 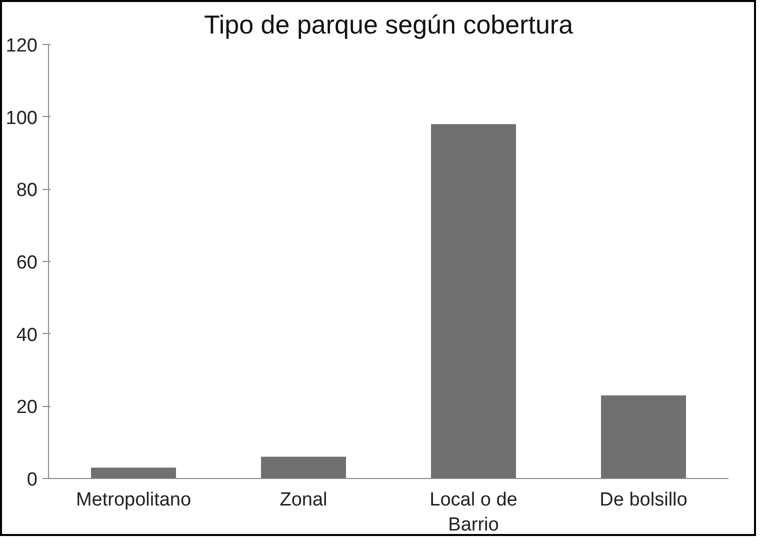 What do you see at coordinates (474, 513) in the screenshot?
I see `x-tick-label: Local o de Barrio` at bounding box center [474, 513].